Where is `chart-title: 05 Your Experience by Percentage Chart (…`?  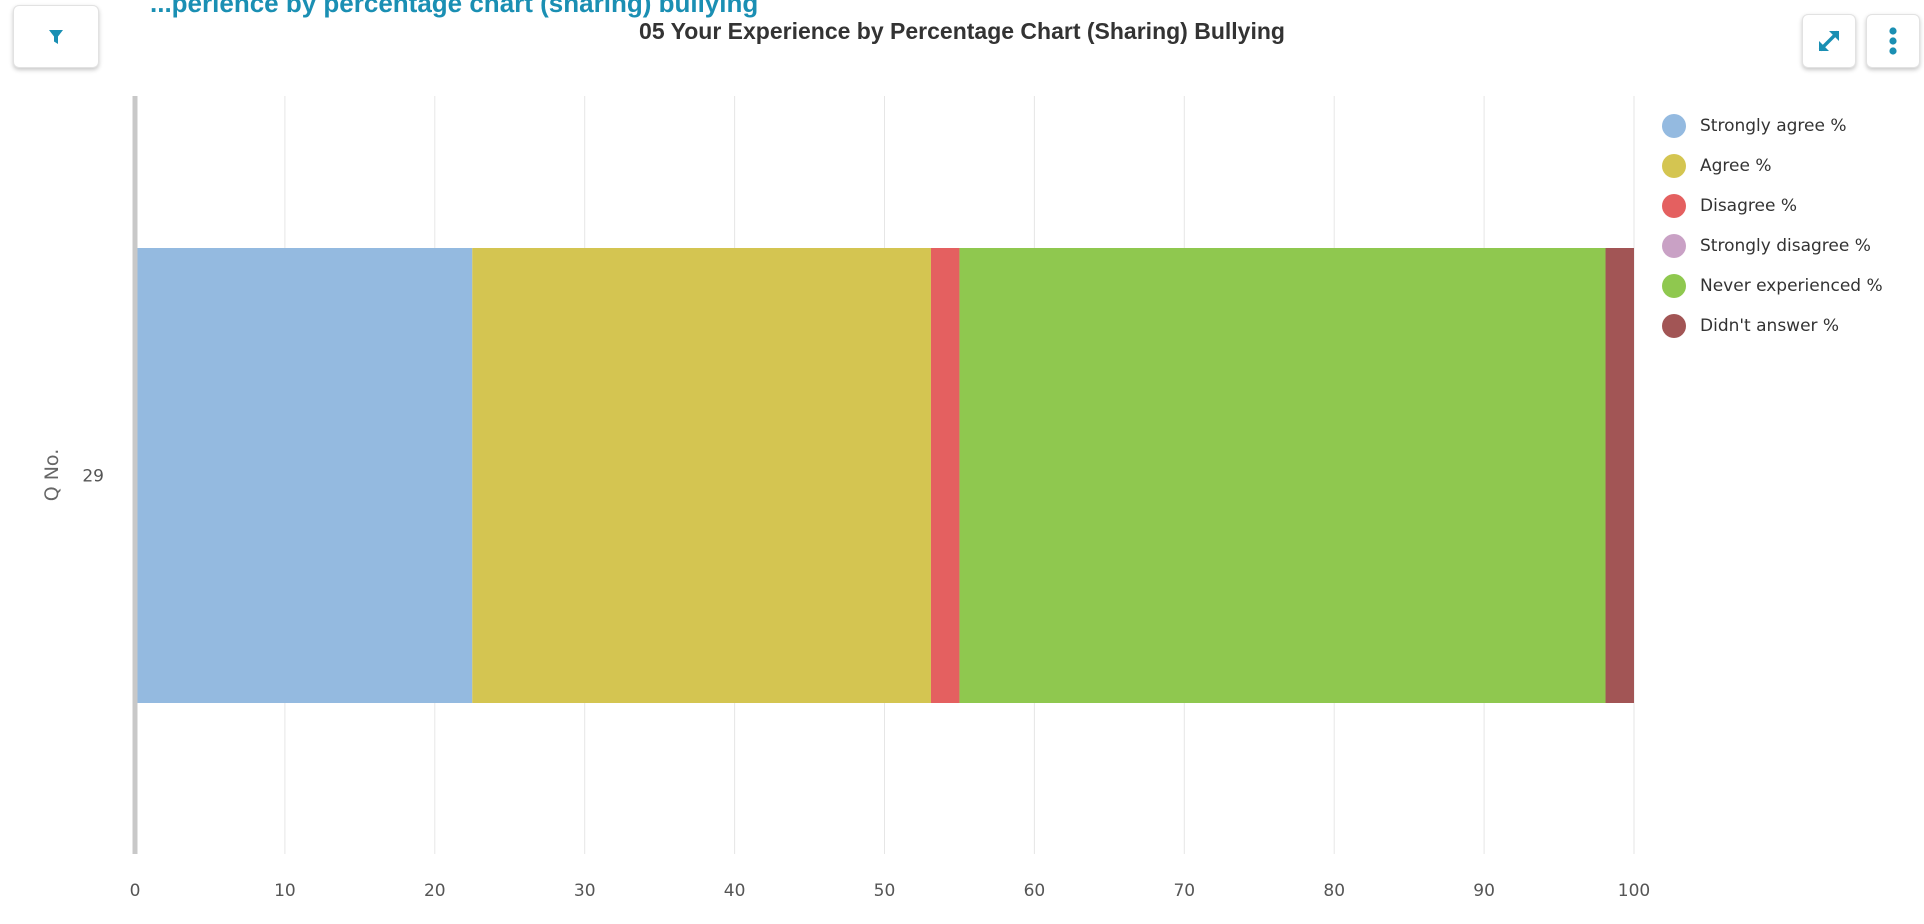
chart-title: 05 Your Experience by Percentage Chart (… is located at coordinates (962, 31).